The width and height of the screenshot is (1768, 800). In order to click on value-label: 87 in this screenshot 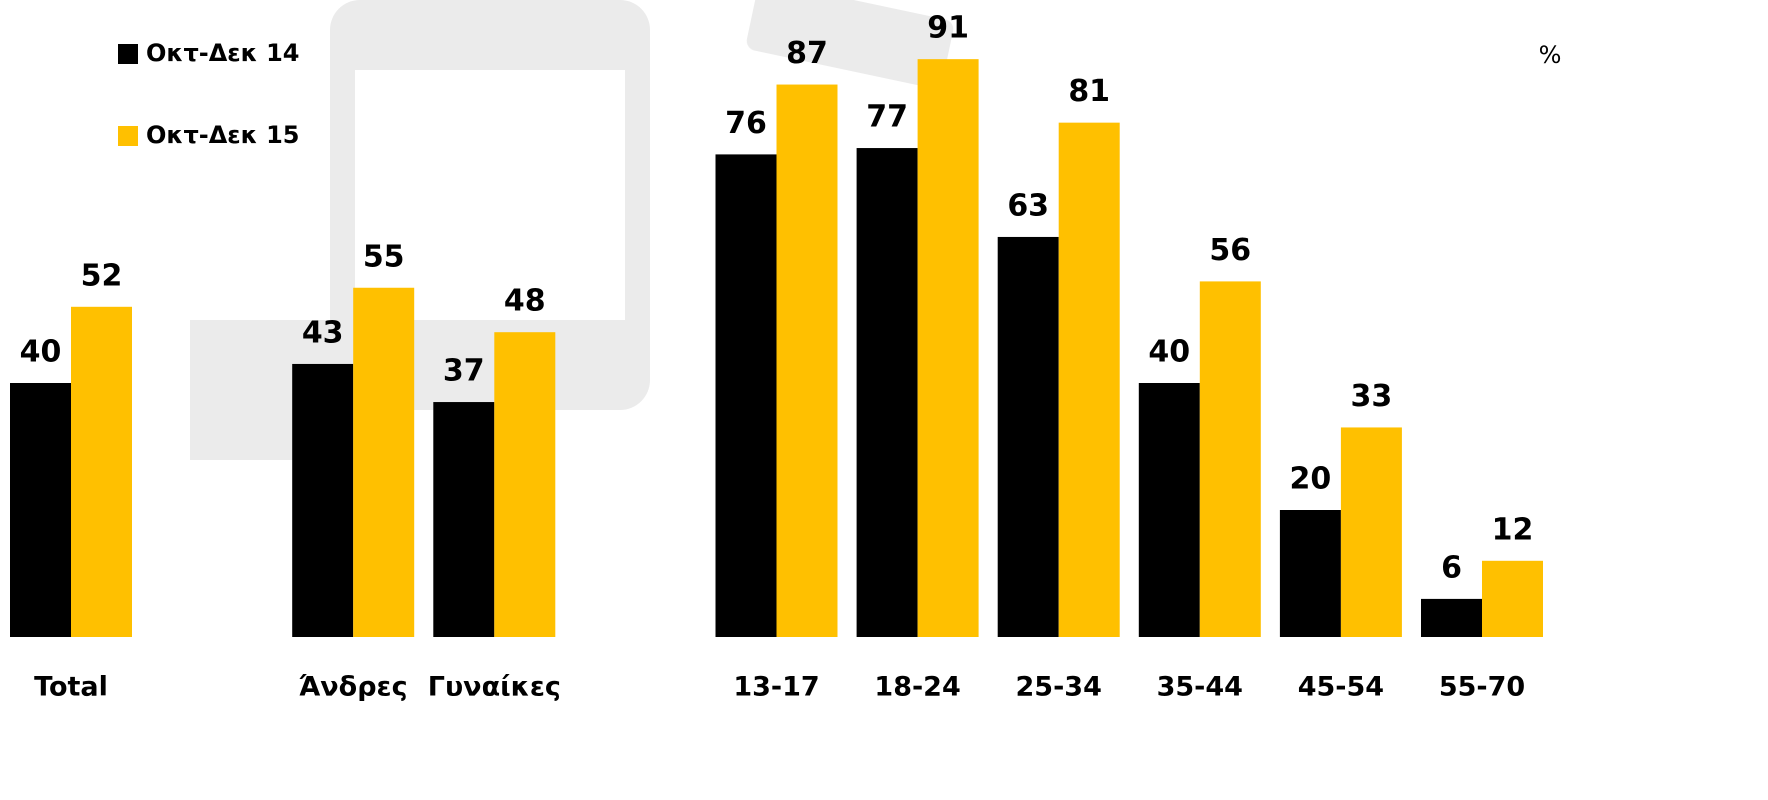, I will do `click(807, 53)`.